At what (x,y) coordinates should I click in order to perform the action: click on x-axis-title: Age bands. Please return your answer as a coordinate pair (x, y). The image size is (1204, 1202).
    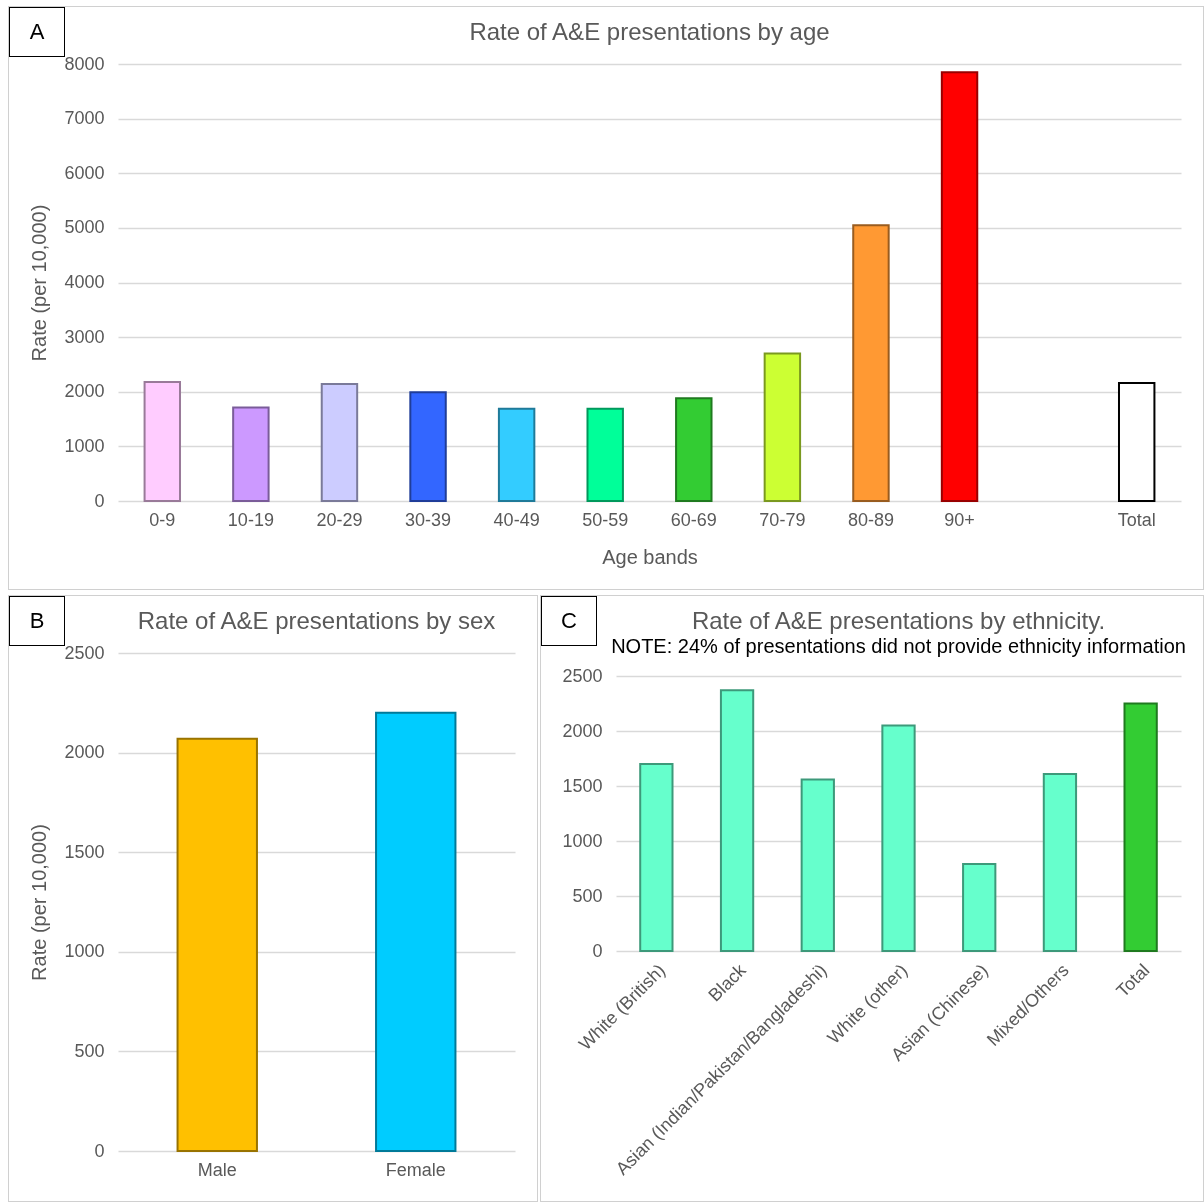
    Looking at the image, I should click on (650, 556).